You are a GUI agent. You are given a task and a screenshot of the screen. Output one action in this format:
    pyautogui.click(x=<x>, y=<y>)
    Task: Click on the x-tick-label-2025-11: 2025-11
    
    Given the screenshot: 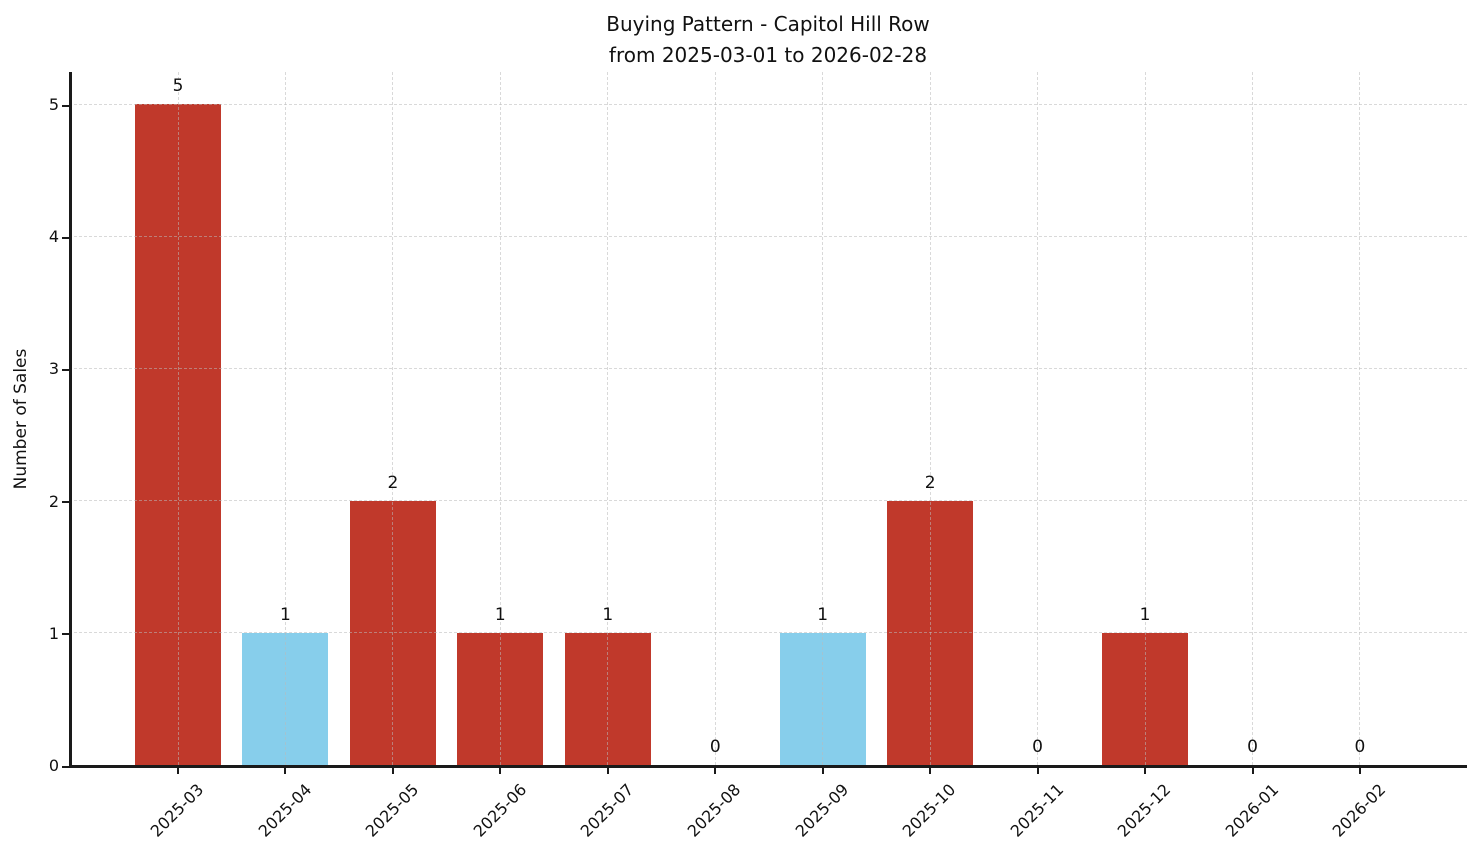 What is the action you would take?
    pyautogui.click(x=1037, y=810)
    